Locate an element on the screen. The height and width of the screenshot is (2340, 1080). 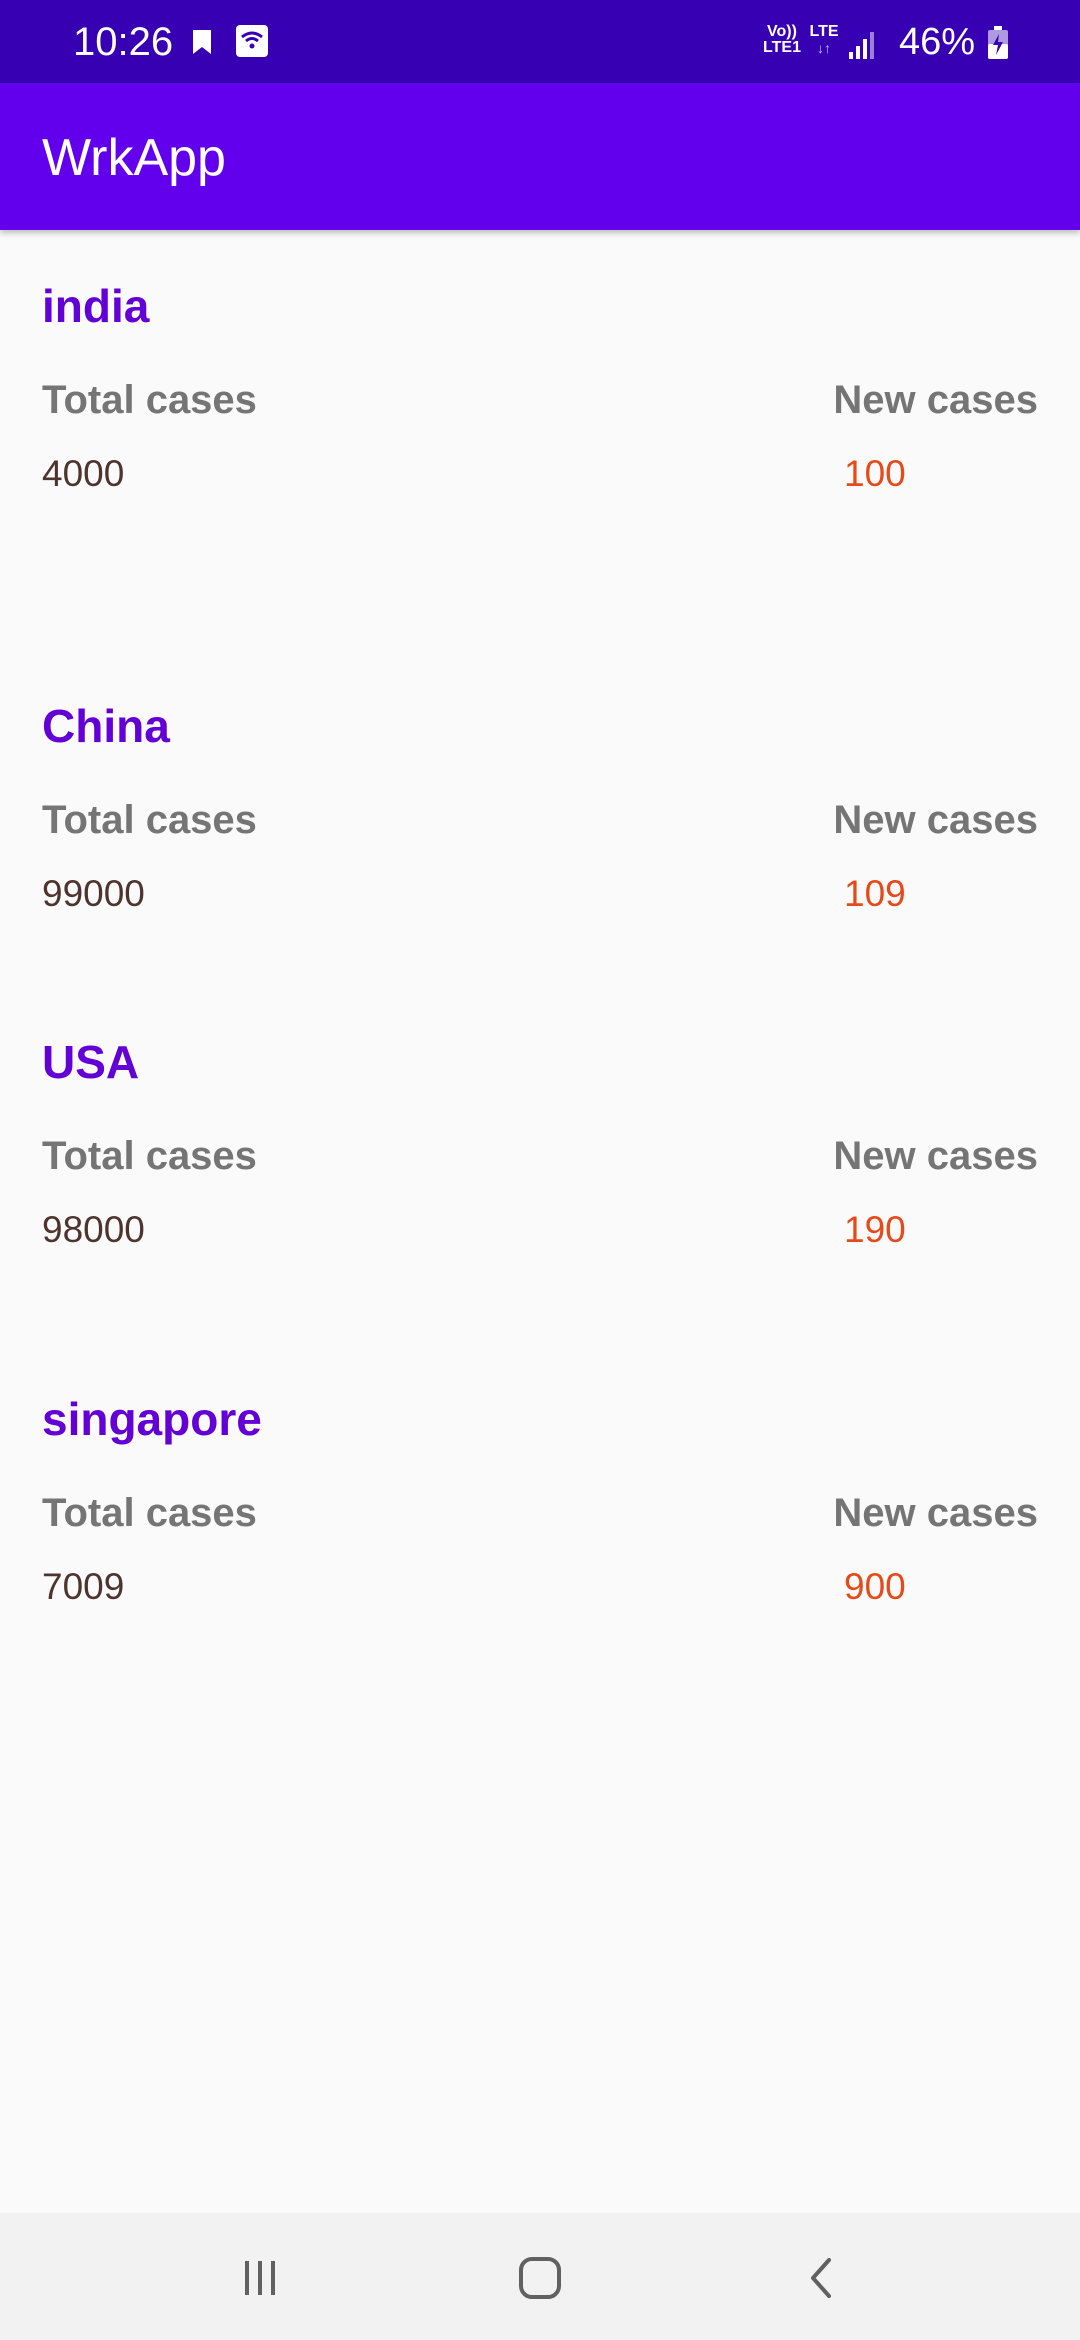
new-cases-value: 190 is located at coordinates (875, 1229).